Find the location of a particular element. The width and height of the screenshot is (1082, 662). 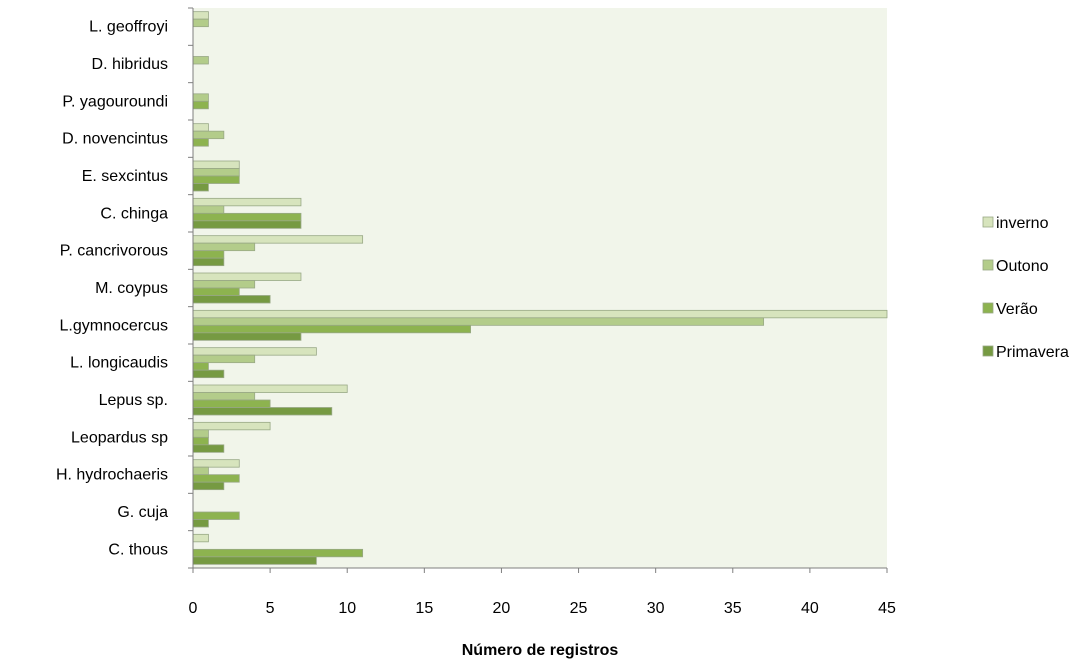

category-label: C. chinga is located at coordinates (134, 213).